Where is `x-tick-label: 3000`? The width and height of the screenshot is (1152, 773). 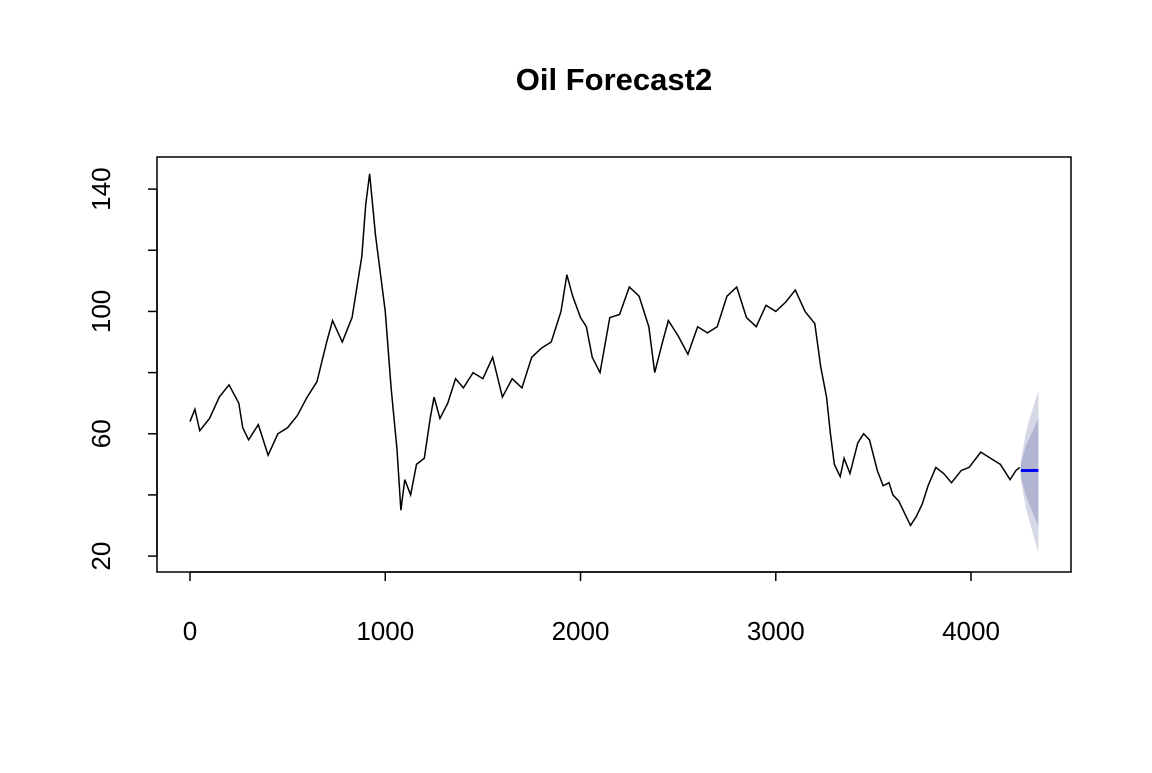
x-tick-label: 3000 is located at coordinates (776, 631).